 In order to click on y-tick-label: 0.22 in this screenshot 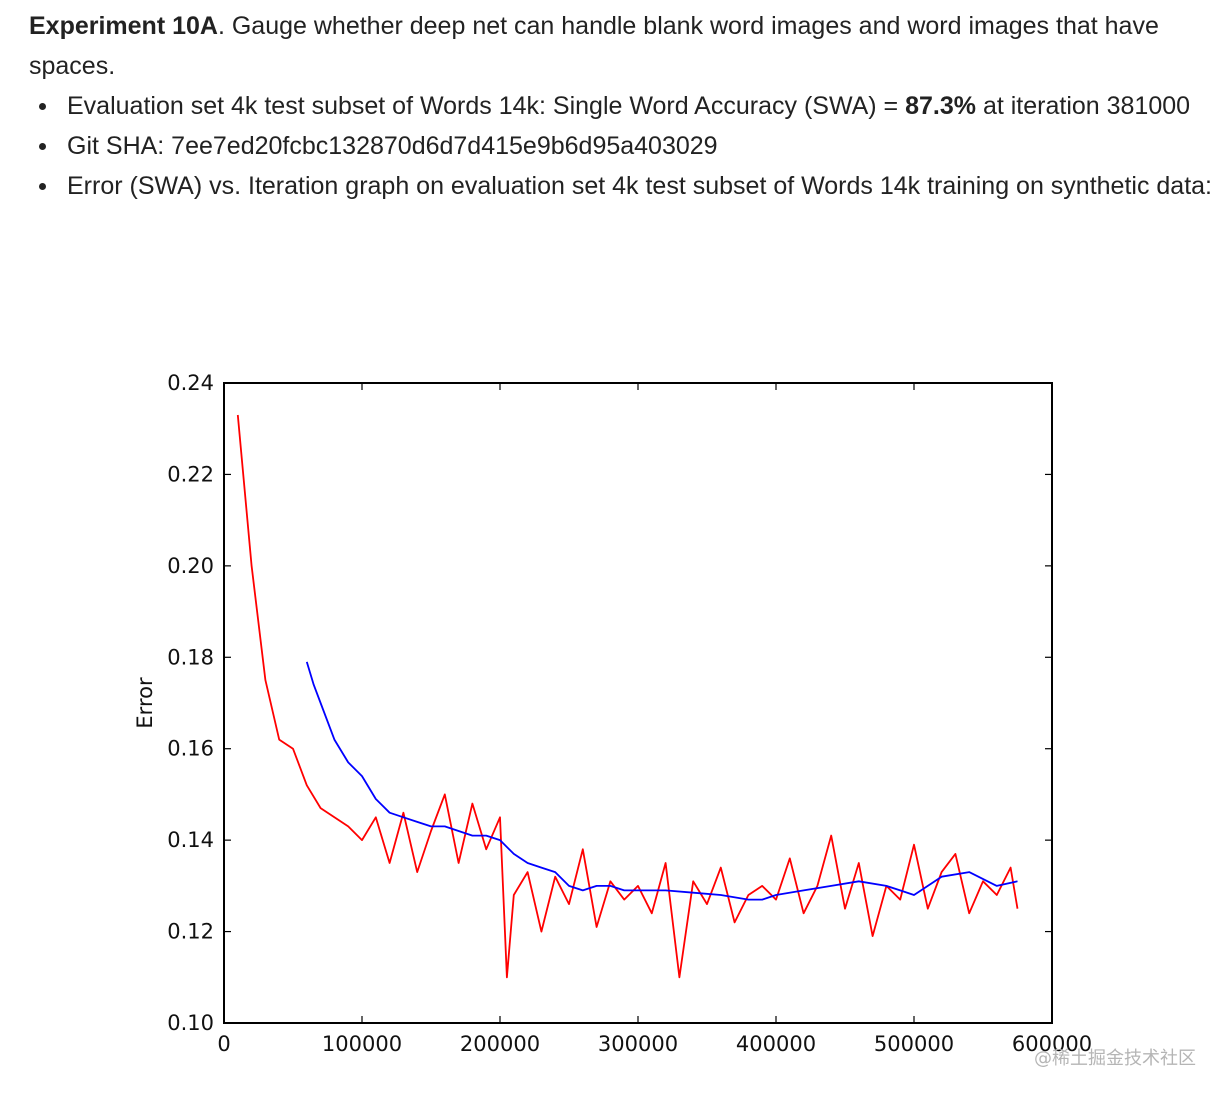, I will do `click(190, 474)`.